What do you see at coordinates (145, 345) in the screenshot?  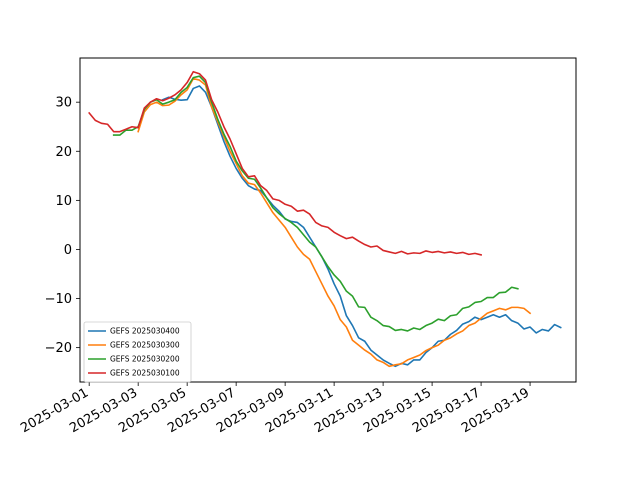 I see `legend-label: GEFS 2025030300` at bounding box center [145, 345].